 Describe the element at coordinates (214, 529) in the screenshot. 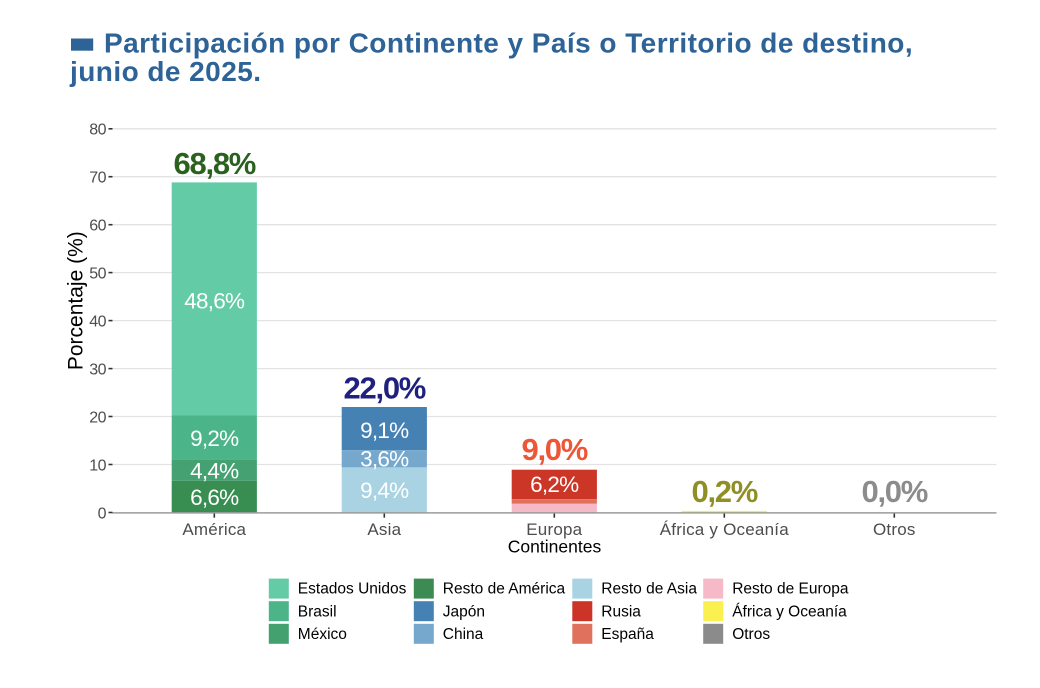

I see `svg-text: América` at that location.